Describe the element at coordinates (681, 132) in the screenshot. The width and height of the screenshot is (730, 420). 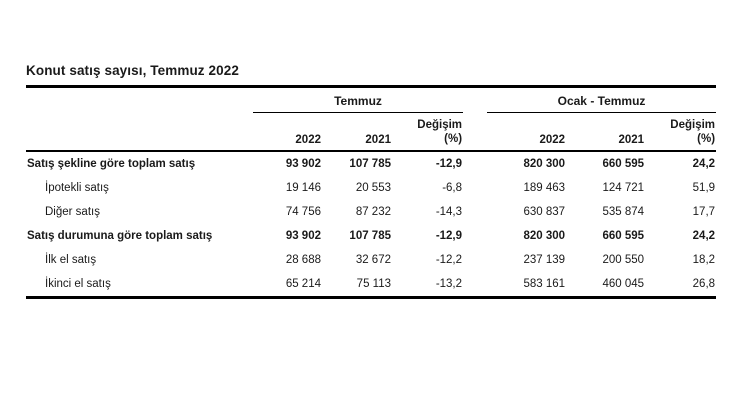
I see `ocak-temmuz-change-header: Değişim (%)` at that location.